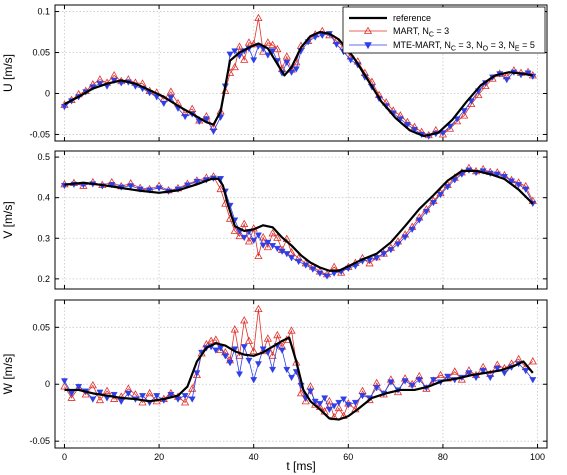 The height and width of the screenshot is (475, 567). I want to click on y-axis-label-v: V [m/s], so click(8, 219).